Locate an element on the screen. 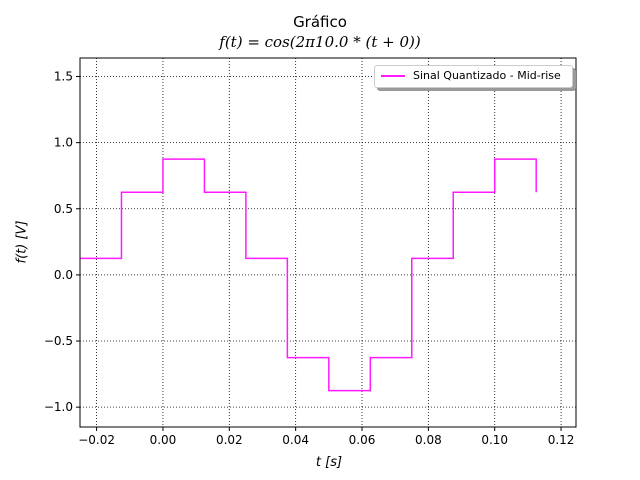  legend: Sinal Quantizado - Mid-rise is located at coordinates (473, 76).